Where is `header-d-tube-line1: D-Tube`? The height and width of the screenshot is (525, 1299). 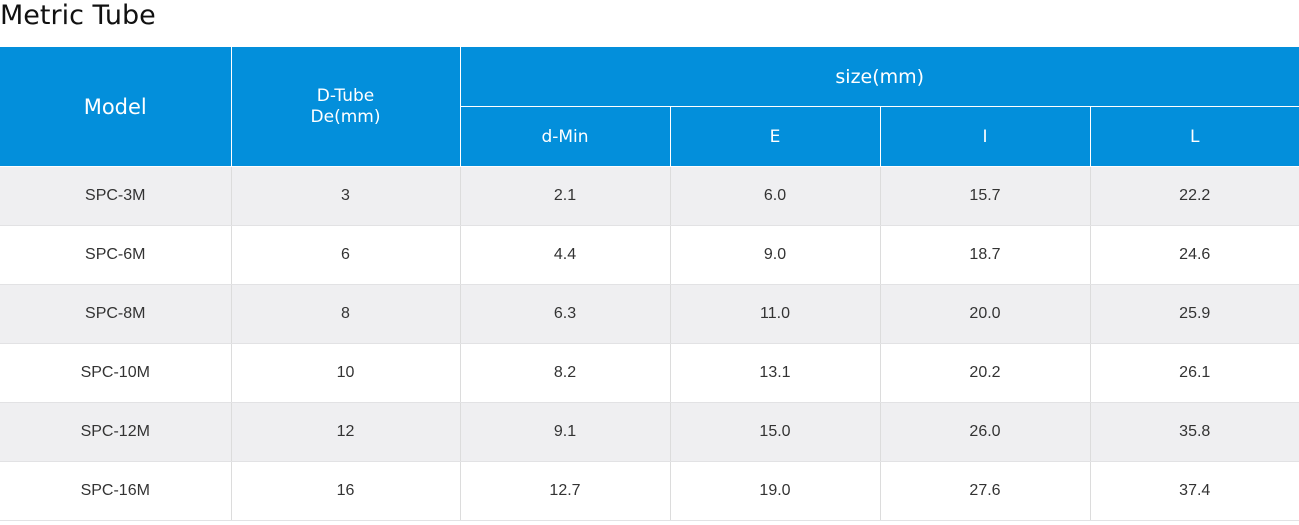 header-d-tube-line1: D-Tube is located at coordinates (345, 95).